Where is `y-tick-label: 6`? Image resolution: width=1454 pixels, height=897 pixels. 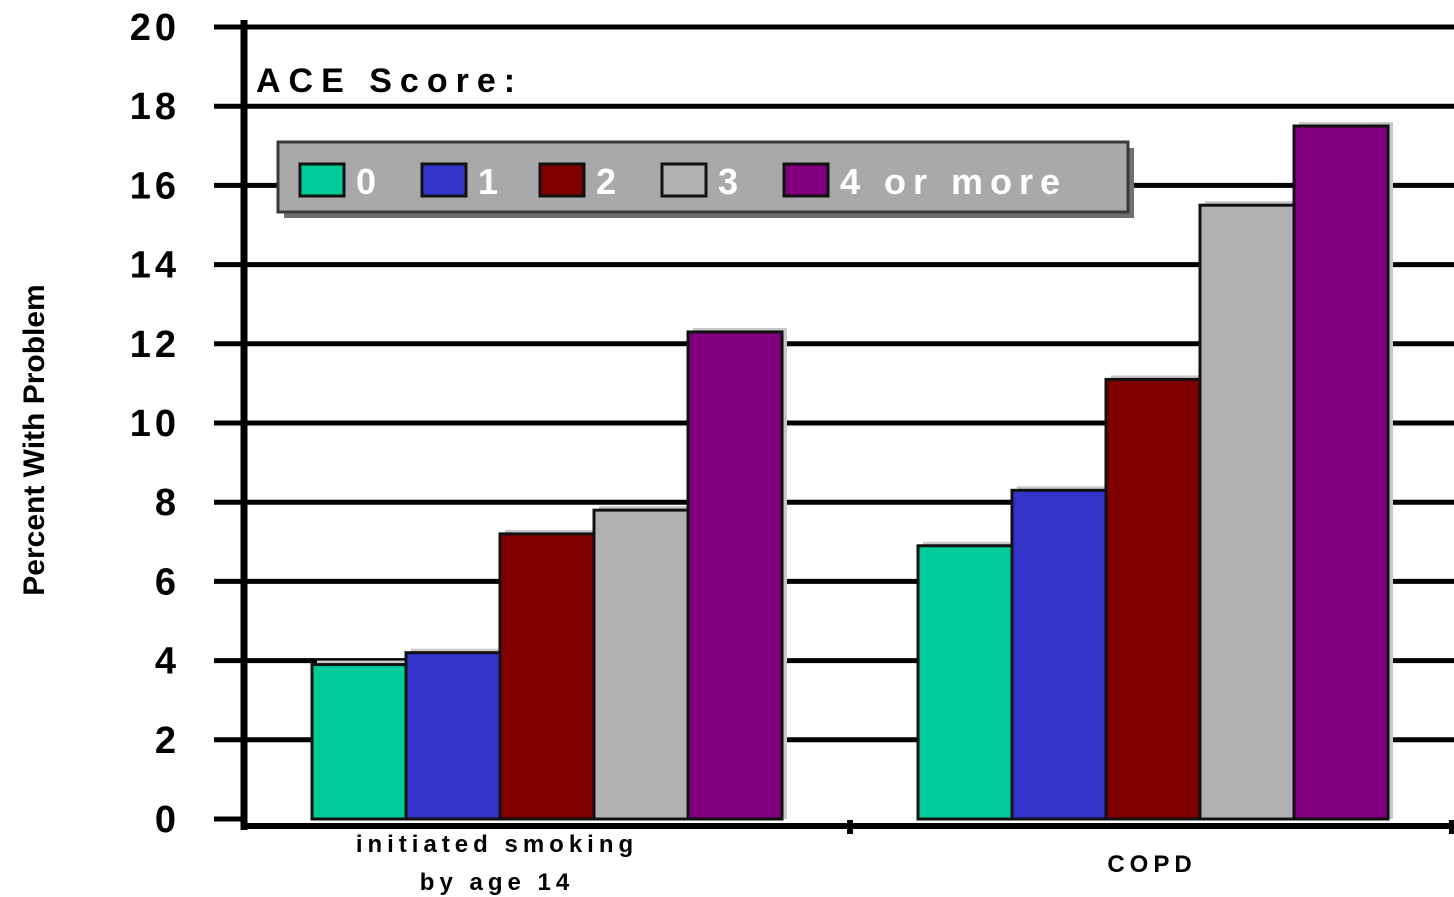
y-tick-label: 6 is located at coordinates (167, 582).